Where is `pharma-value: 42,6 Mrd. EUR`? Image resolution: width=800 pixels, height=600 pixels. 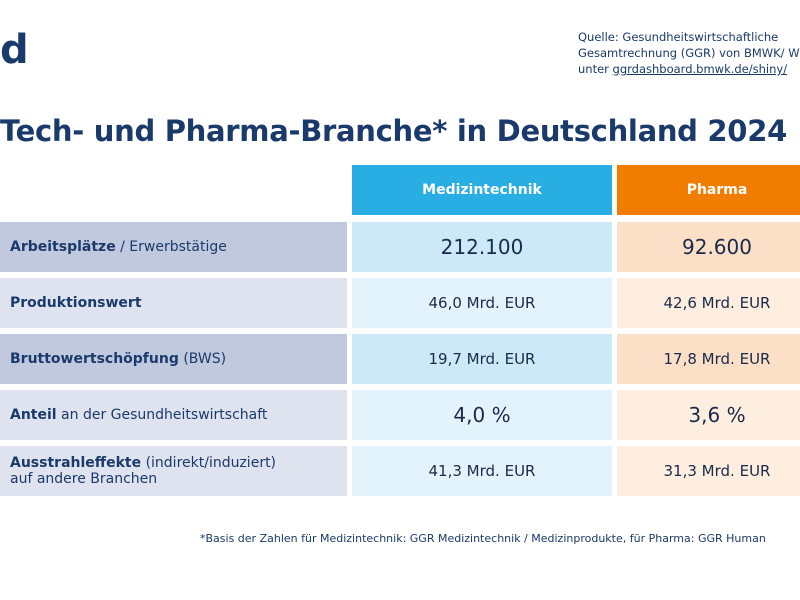 pharma-value: 42,6 Mrd. EUR is located at coordinates (708, 303).